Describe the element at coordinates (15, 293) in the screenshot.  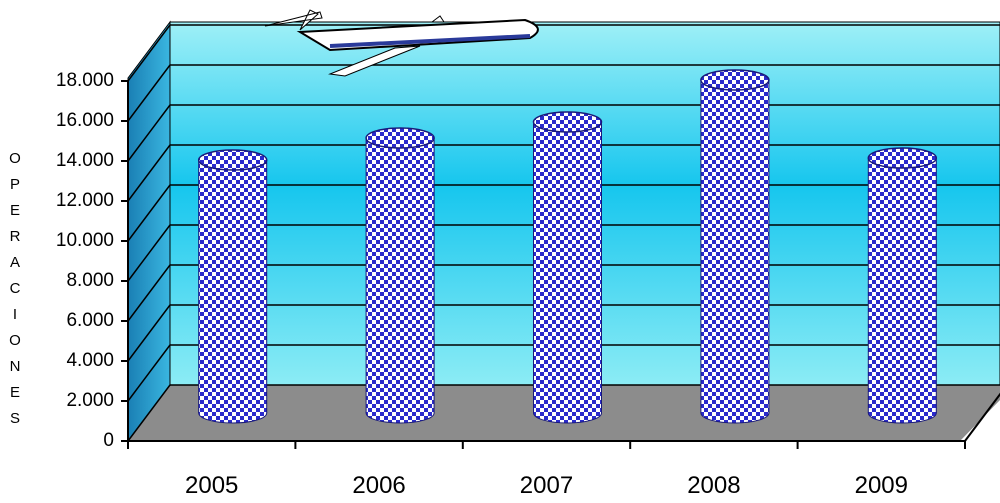
I see `y-axis-title: OPERACIONES` at that location.